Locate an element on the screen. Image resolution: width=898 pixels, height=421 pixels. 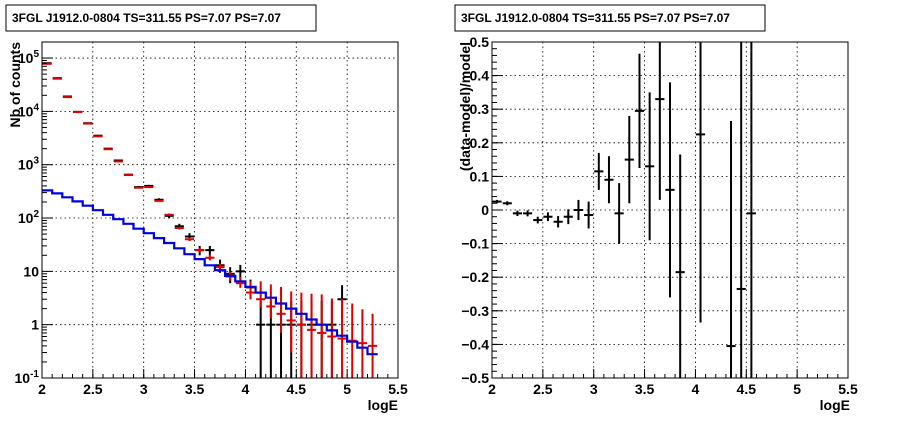
residuals-x-tick-label: 4.5 is located at coordinates (747, 389).